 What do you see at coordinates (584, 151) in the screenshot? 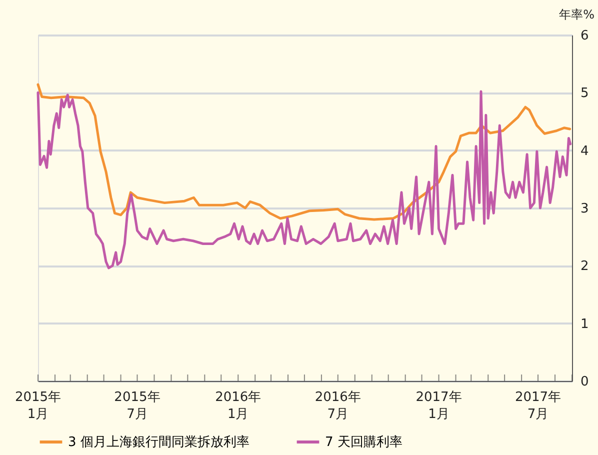
I see `y-tick-label: 4` at bounding box center [584, 151].